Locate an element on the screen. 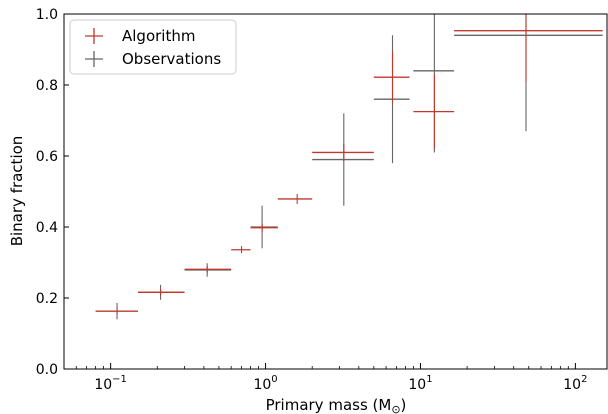  legend-frame is located at coordinates (153, 47).